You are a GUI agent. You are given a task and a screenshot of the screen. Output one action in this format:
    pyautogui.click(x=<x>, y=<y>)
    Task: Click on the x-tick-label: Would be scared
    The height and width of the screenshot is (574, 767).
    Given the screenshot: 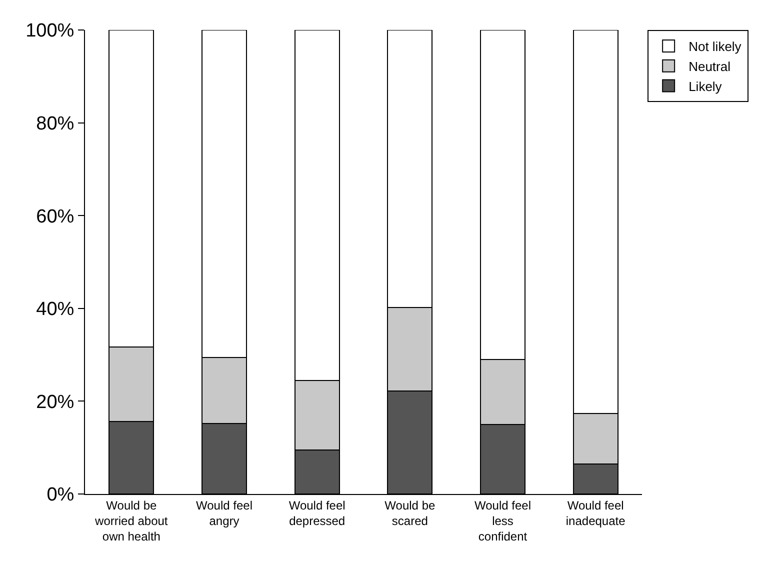 What is the action you would take?
    pyautogui.click(x=410, y=513)
    